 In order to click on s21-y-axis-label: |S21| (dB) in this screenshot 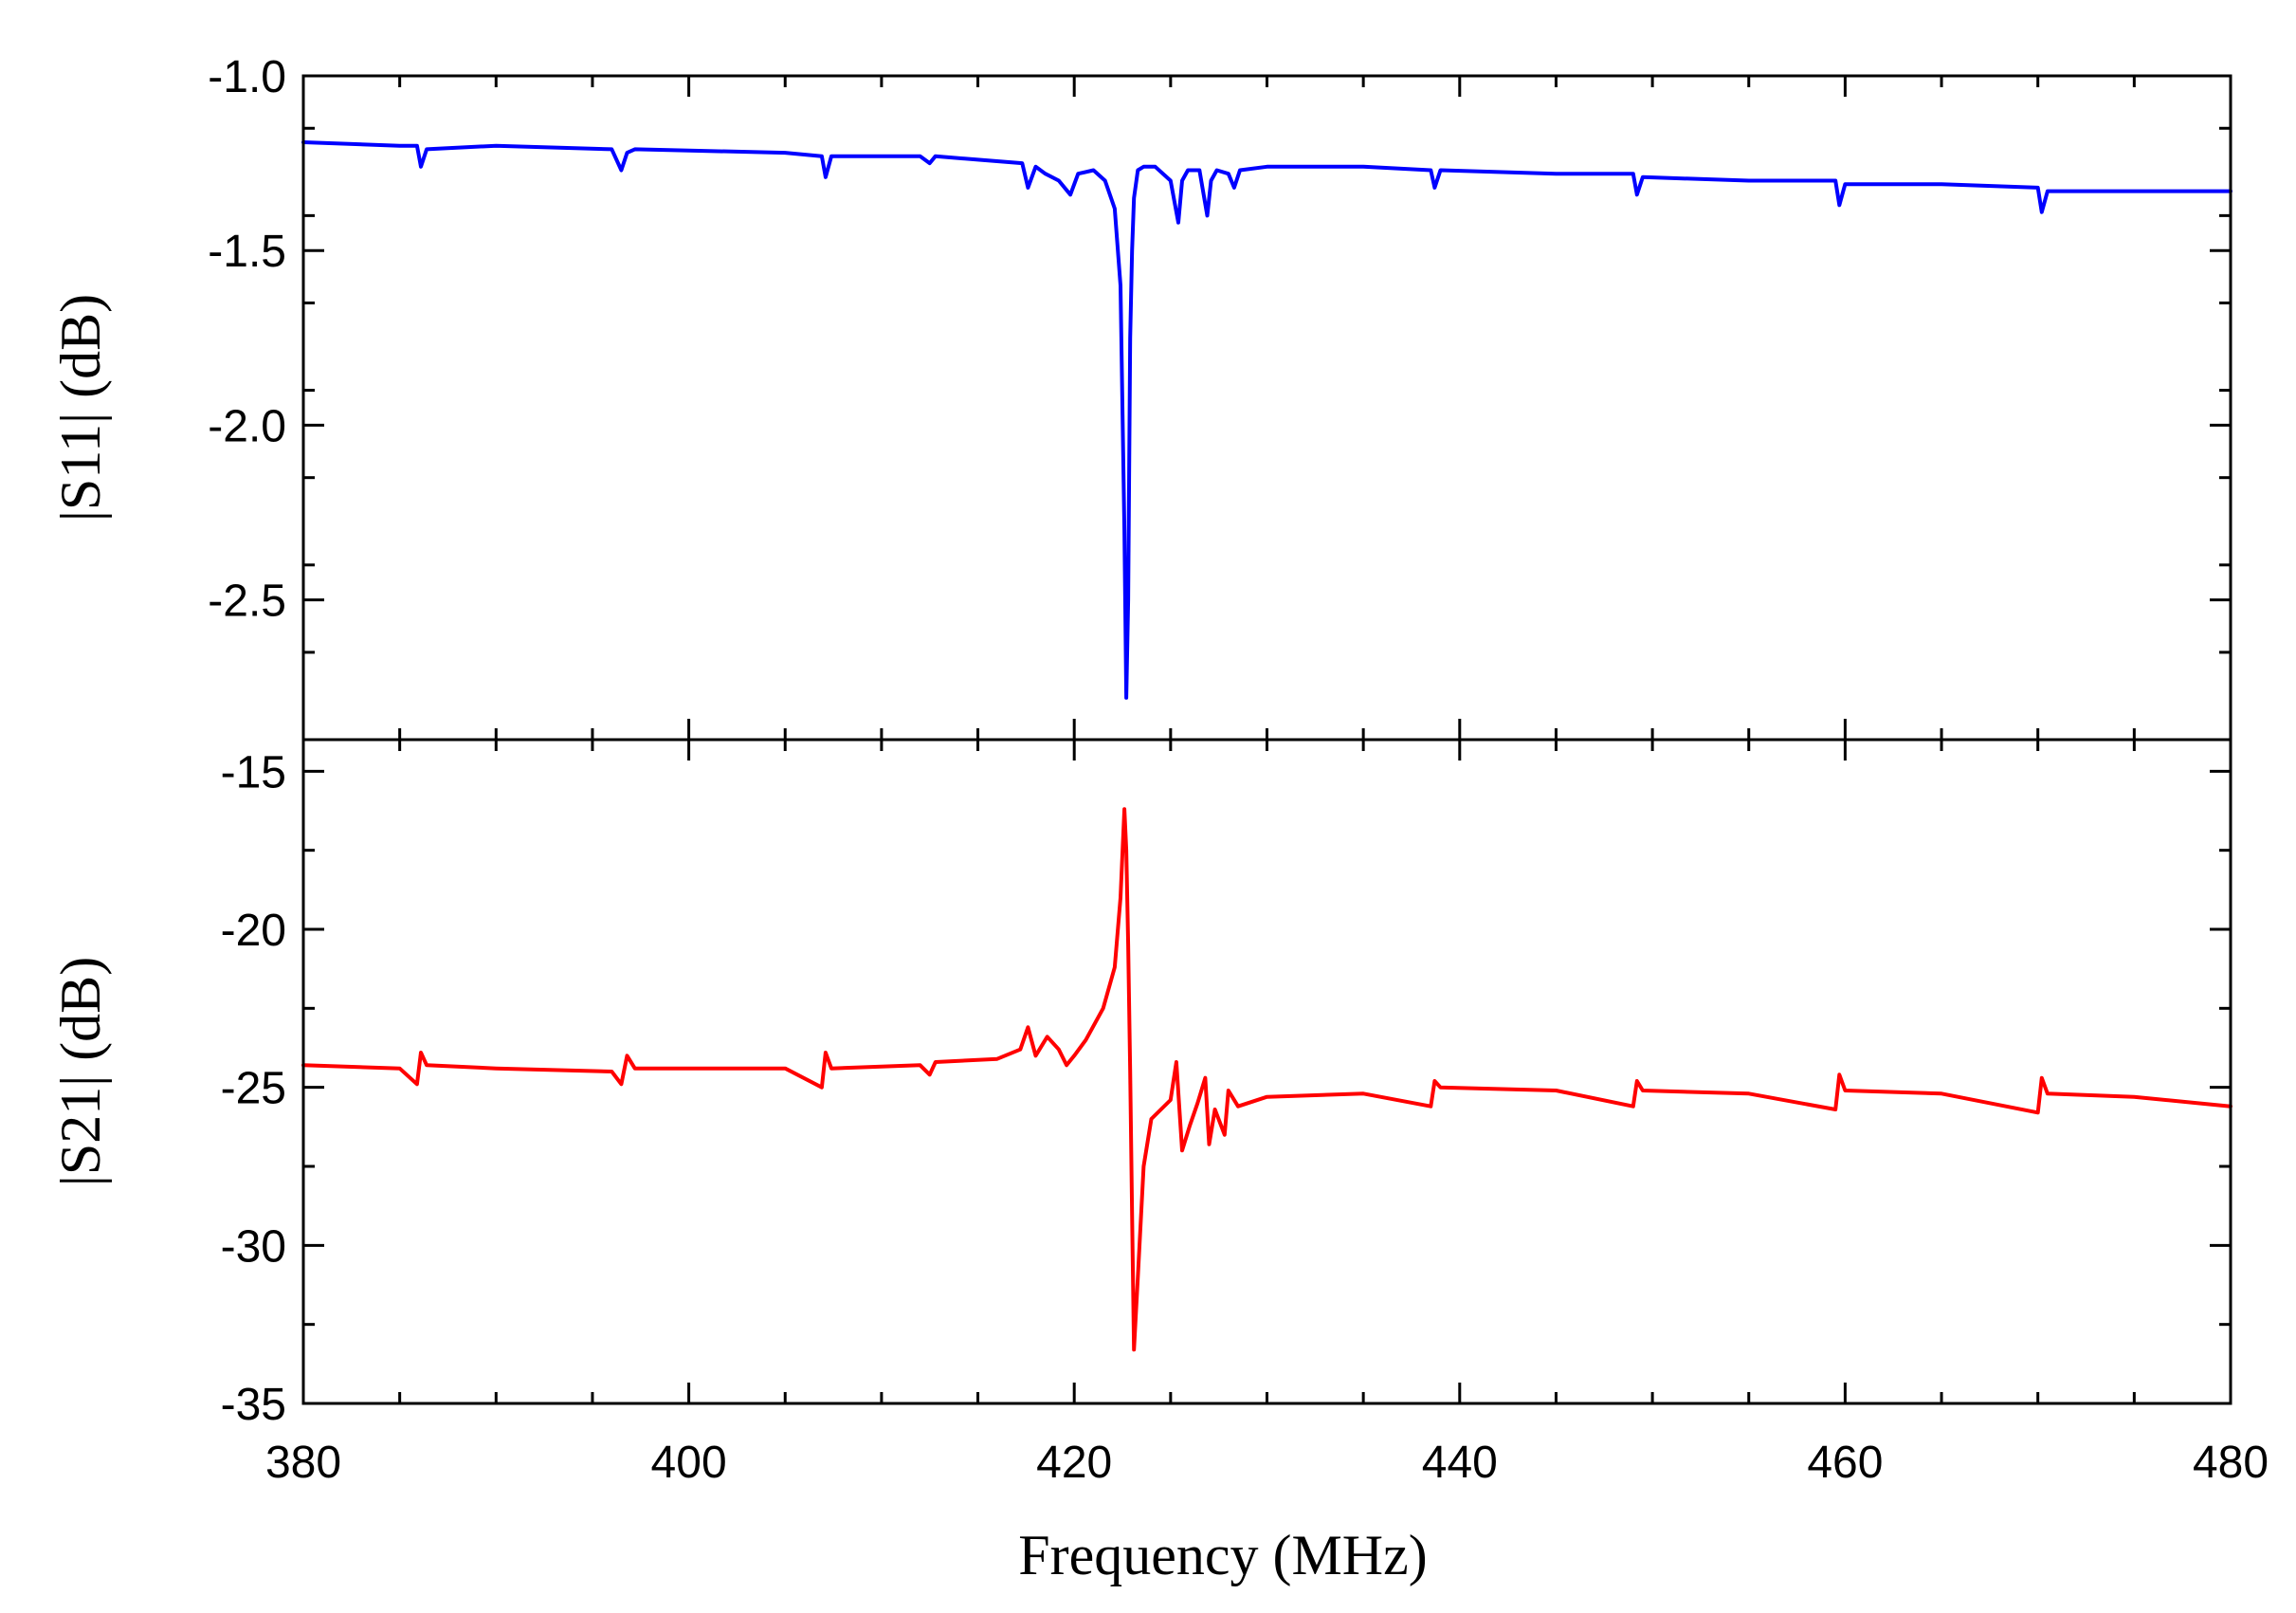, I will do `click(80, 1071)`.